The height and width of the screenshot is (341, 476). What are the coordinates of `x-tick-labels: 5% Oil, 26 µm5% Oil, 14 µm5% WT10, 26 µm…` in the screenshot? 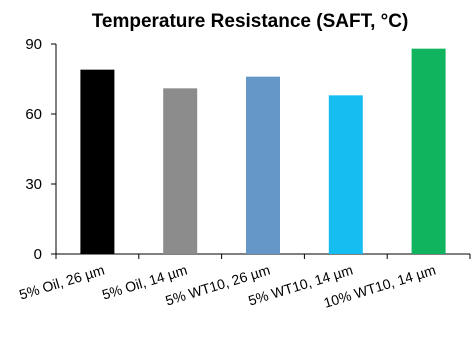 It's located at (227, 286).